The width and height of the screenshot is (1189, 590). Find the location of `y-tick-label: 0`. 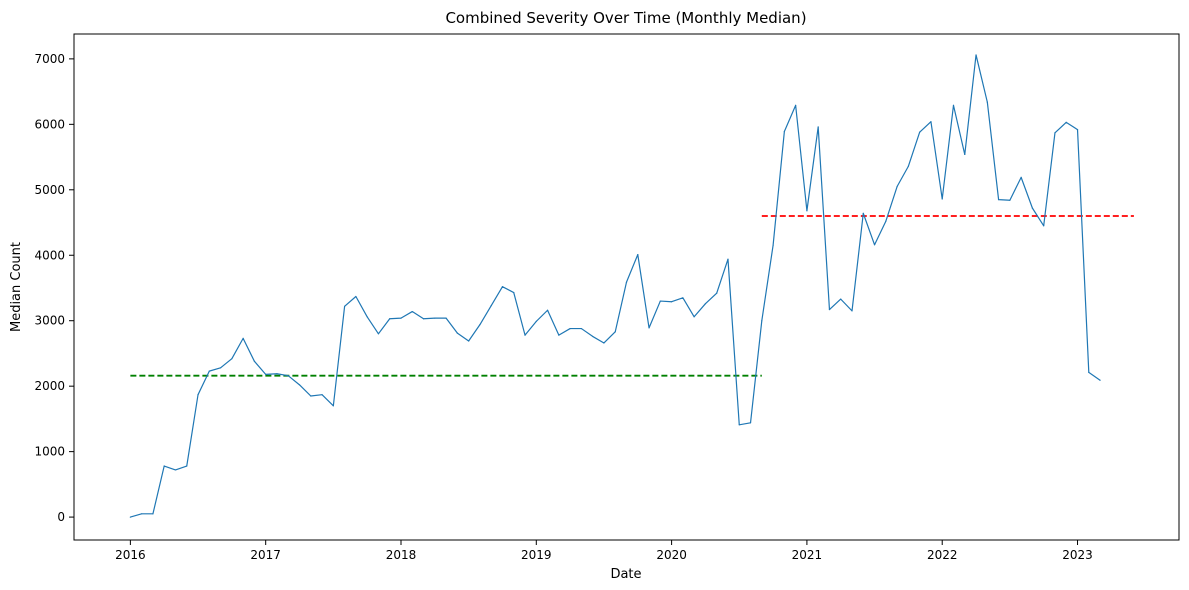

y-tick-label: 0 is located at coordinates (61, 517).